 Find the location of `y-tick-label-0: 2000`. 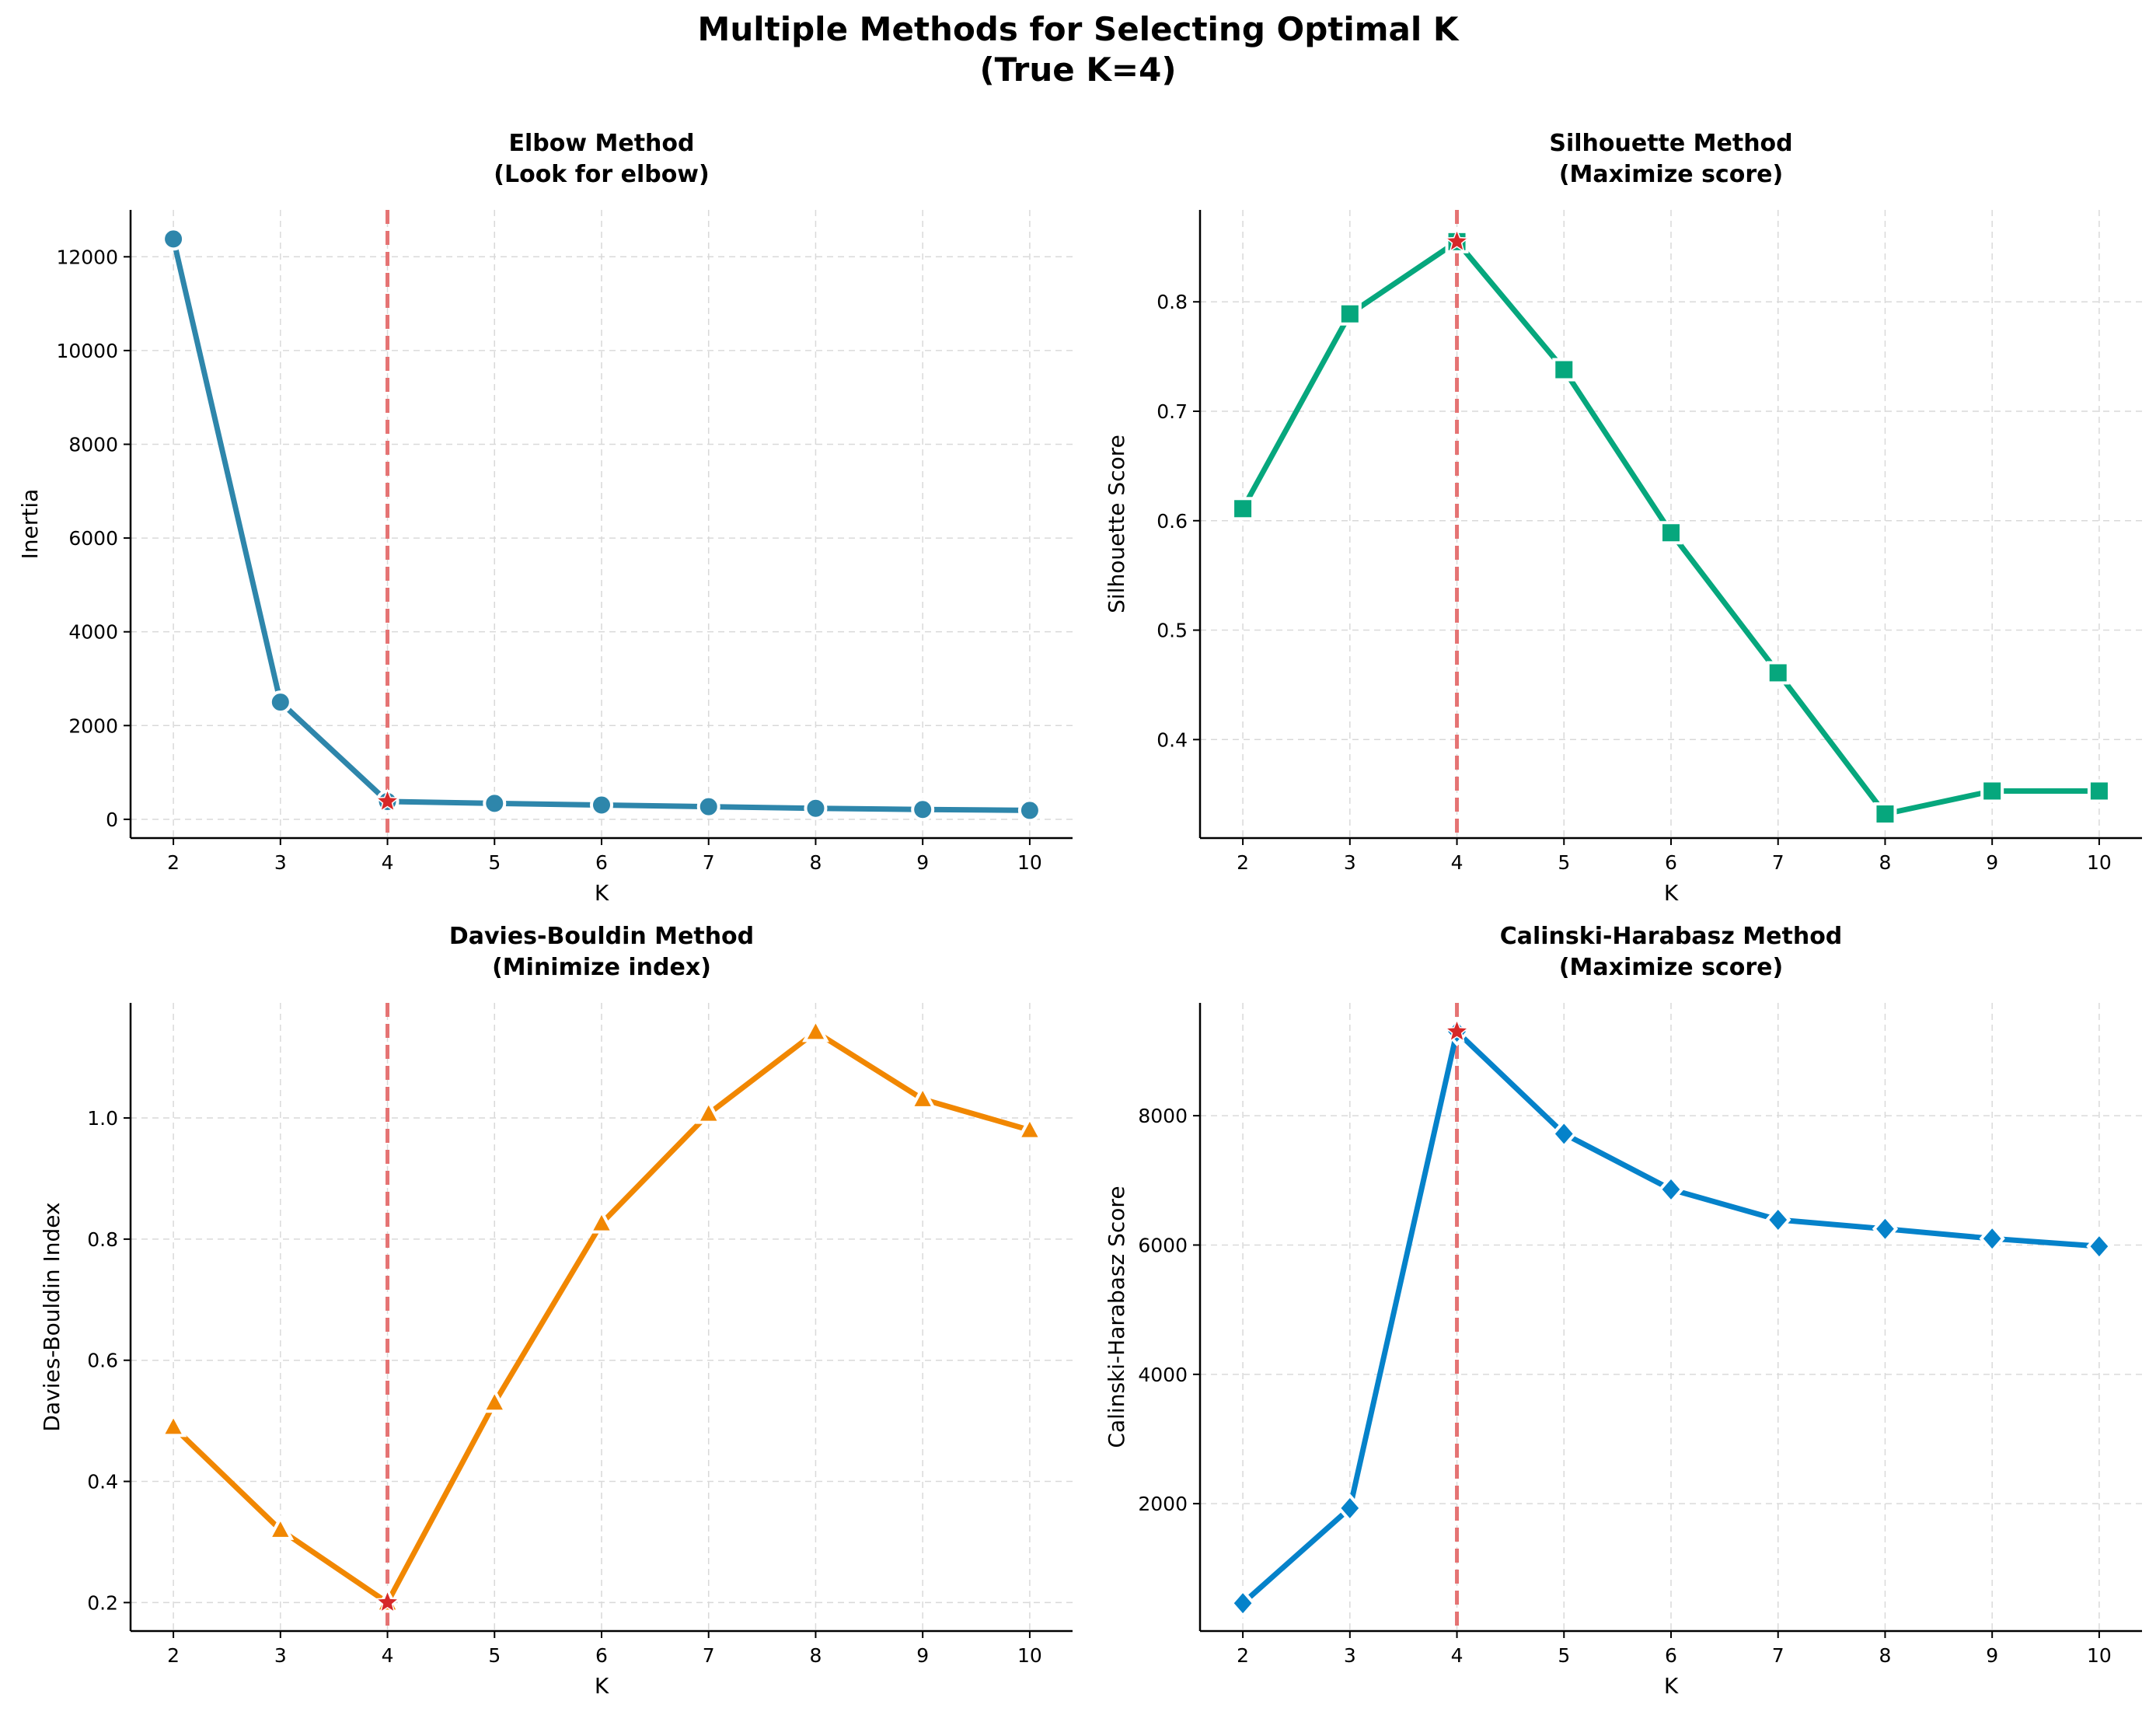

y-tick-label-0: 2000 is located at coordinates (1163, 1504).